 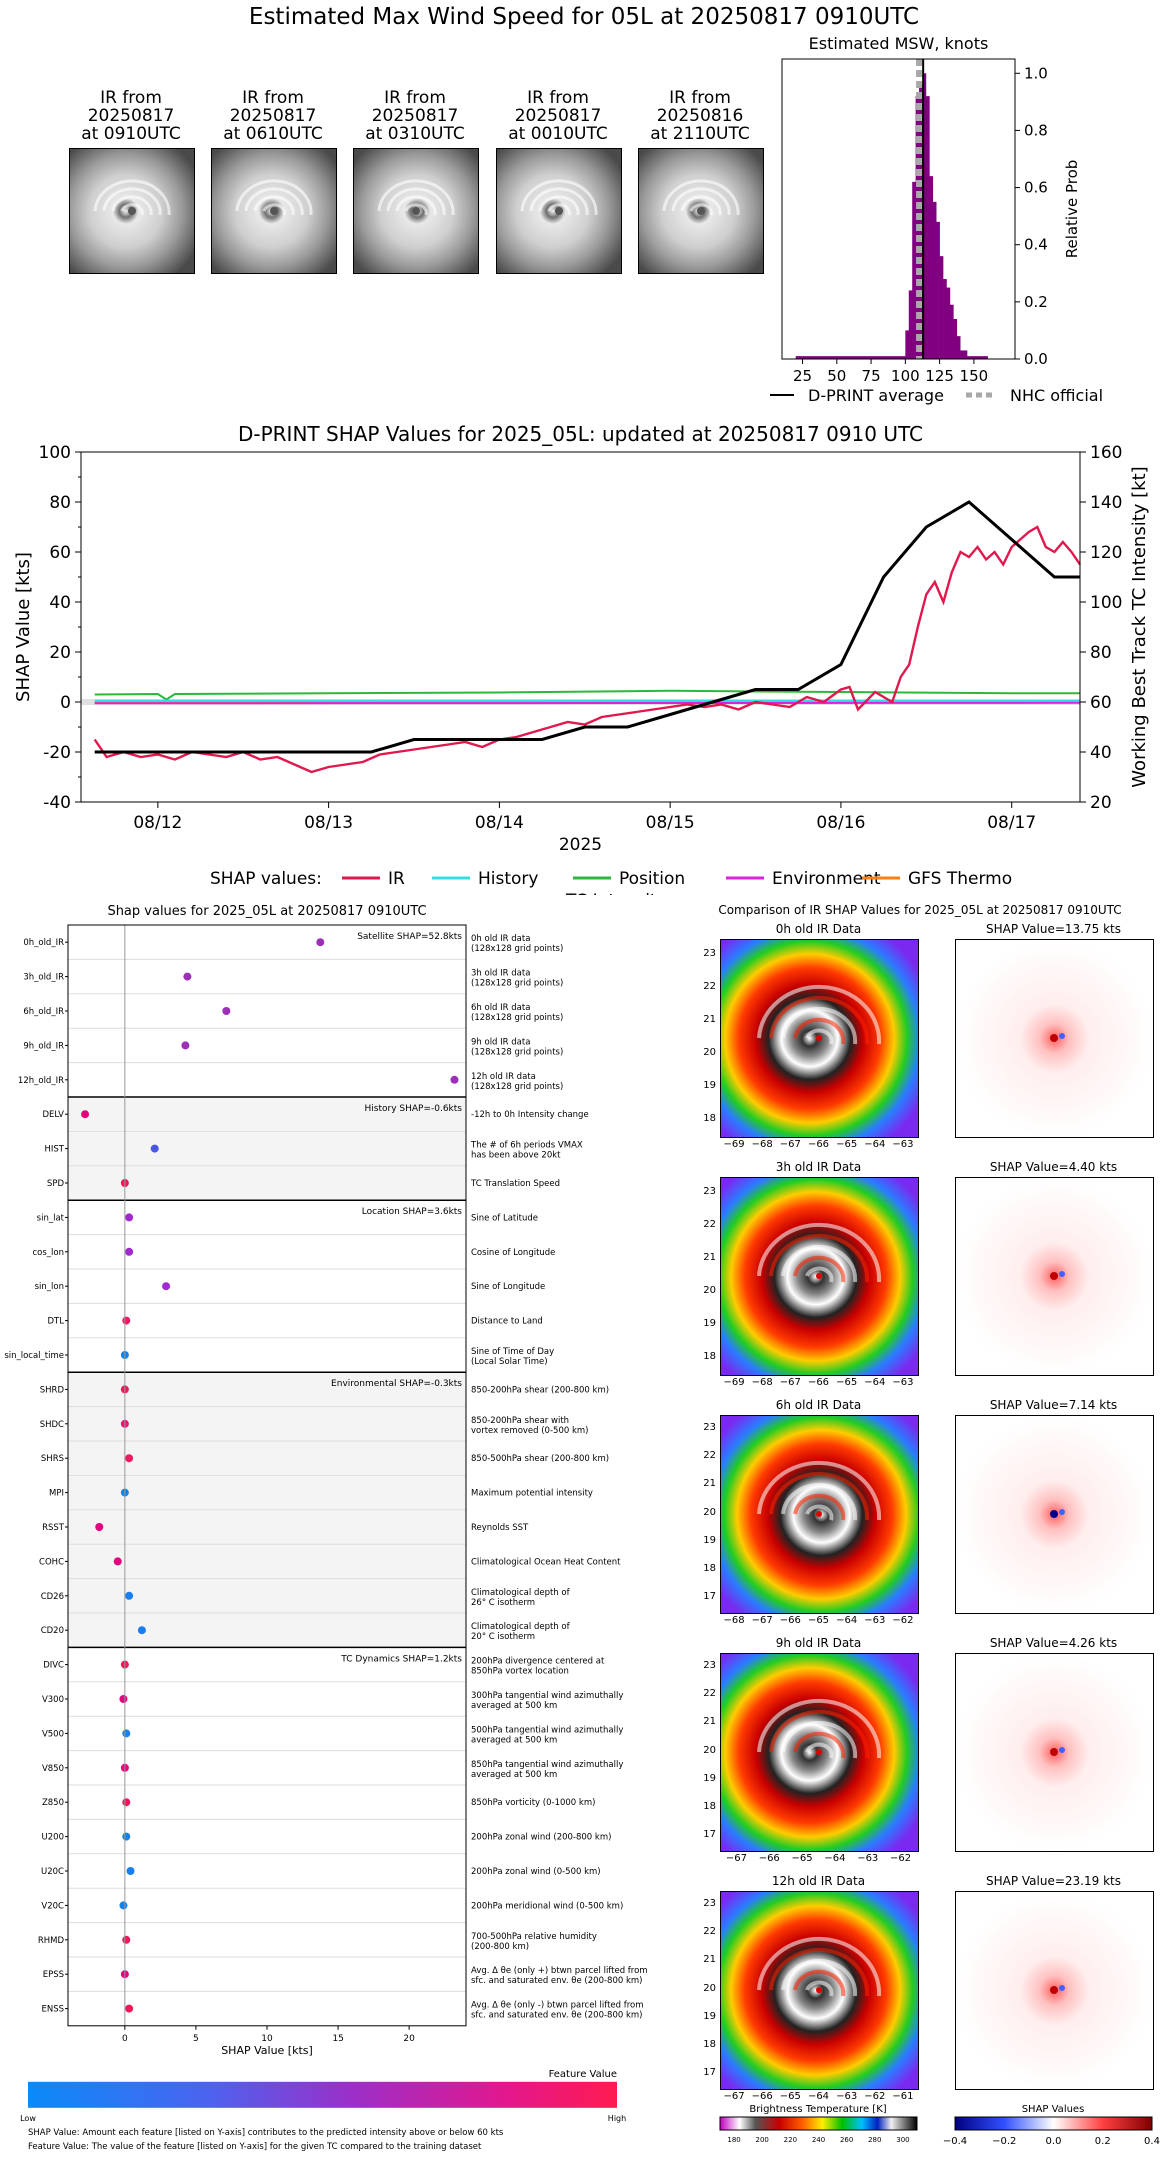 What do you see at coordinates (396, 879) in the screenshot?
I see `legend-label: IR` at bounding box center [396, 879].